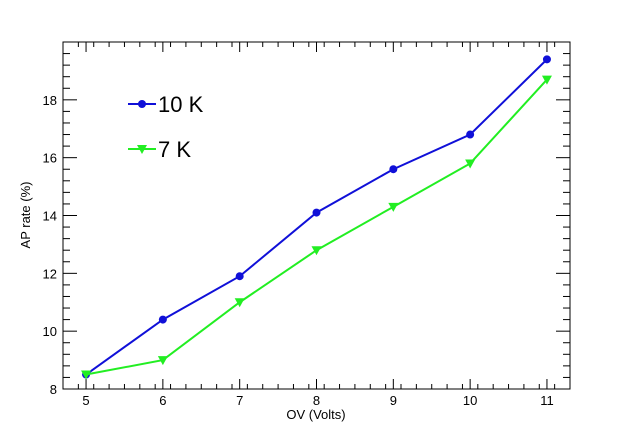  Describe the element at coordinates (174, 149) in the screenshot. I see `legend-label: 7 K` at that location.